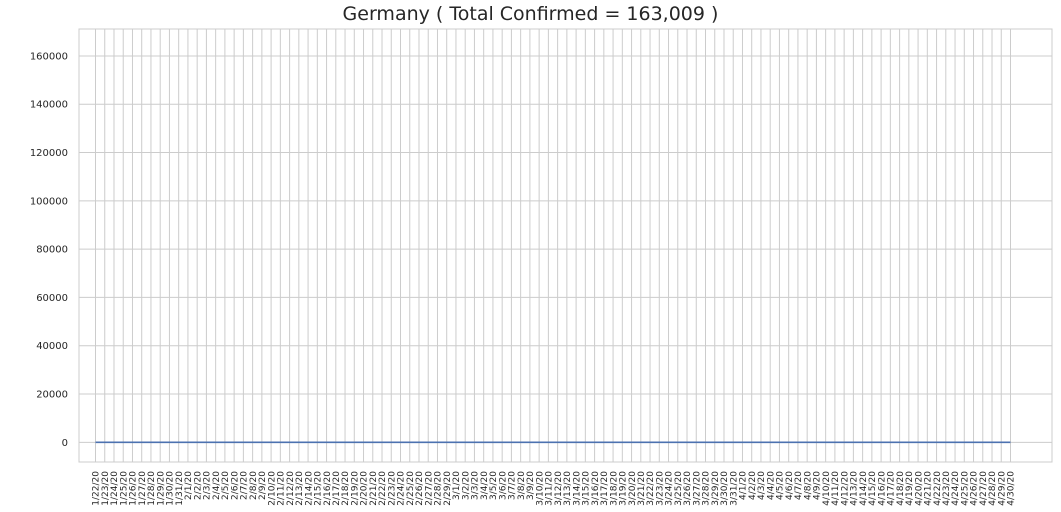 The width and height of the screenshot is (1061, 512). I want to click on x-tick-label: 3/21/20, so click(642, 488).